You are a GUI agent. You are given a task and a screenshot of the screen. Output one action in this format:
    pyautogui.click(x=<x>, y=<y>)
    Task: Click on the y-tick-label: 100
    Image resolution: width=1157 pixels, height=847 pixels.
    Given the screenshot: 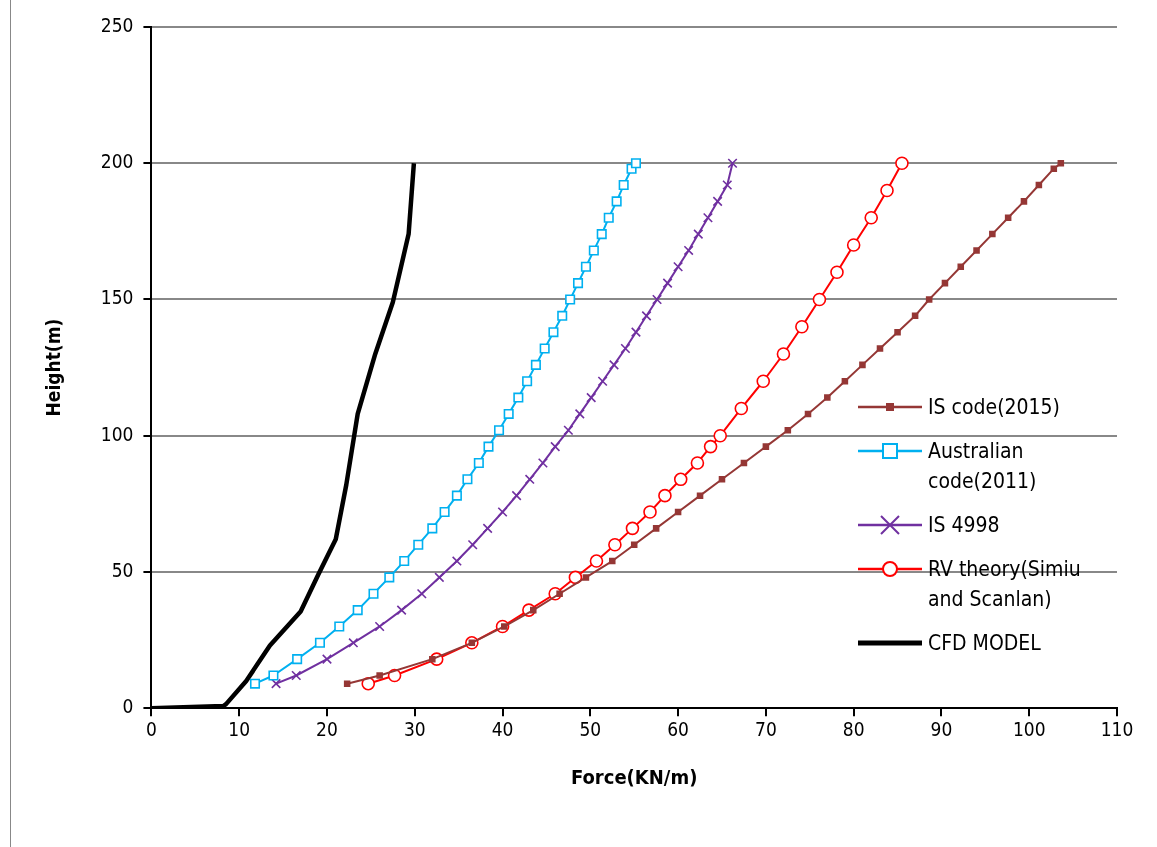 What is the action you would take?
    pyautogui.click(x=117, y=433)
    